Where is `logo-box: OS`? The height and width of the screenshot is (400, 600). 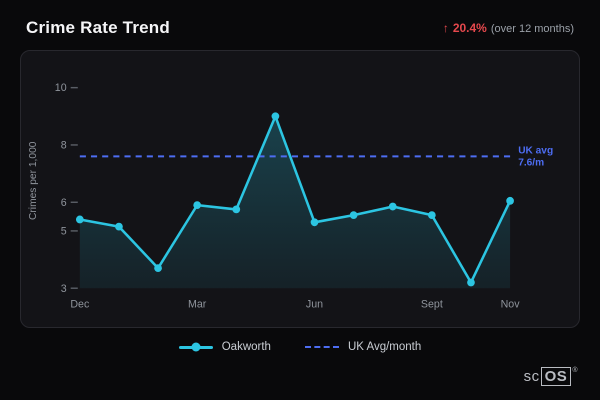
logo-box: OS is located at coordinates (556, 376).